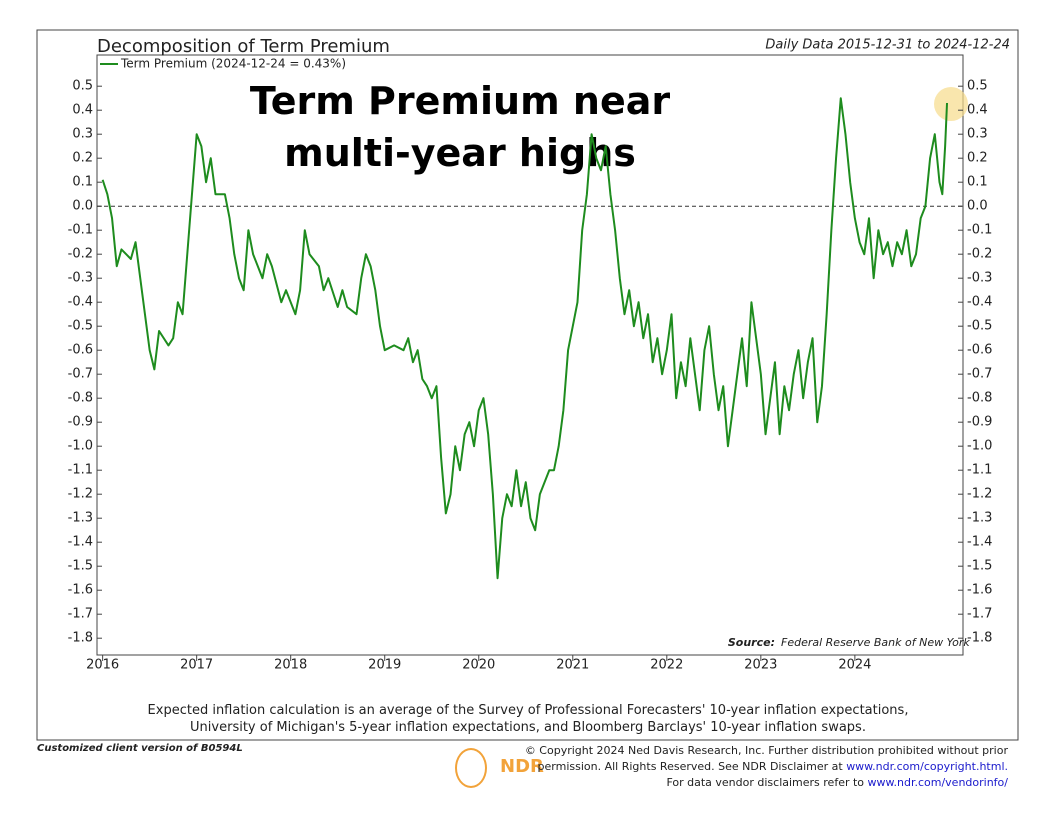 The image size is (1056, 816). What do you see at coordinates (937, 782) in the screenshot?
I see `link: www.ndr.com/vendorinfo/` at bounding box center [937, 782].